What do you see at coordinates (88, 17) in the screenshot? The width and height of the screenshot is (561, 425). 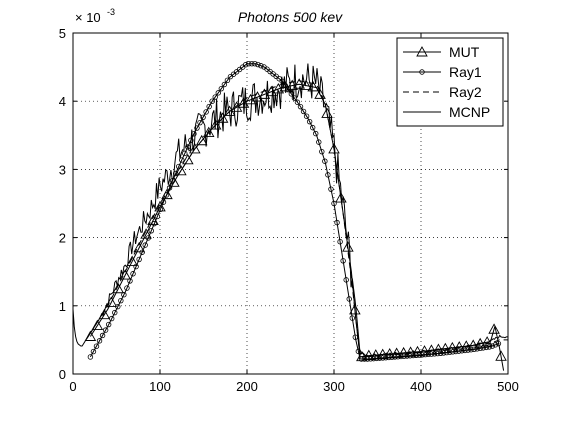 I see `y-exponent-base: × 10` at bounding box center [88, 17].